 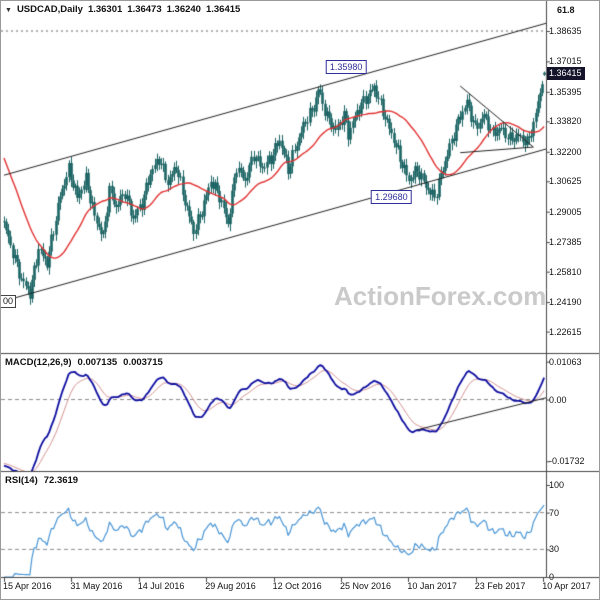 I want to click on symbol-timeframe: USDCAD,Daily, so click(x=49, y=9).